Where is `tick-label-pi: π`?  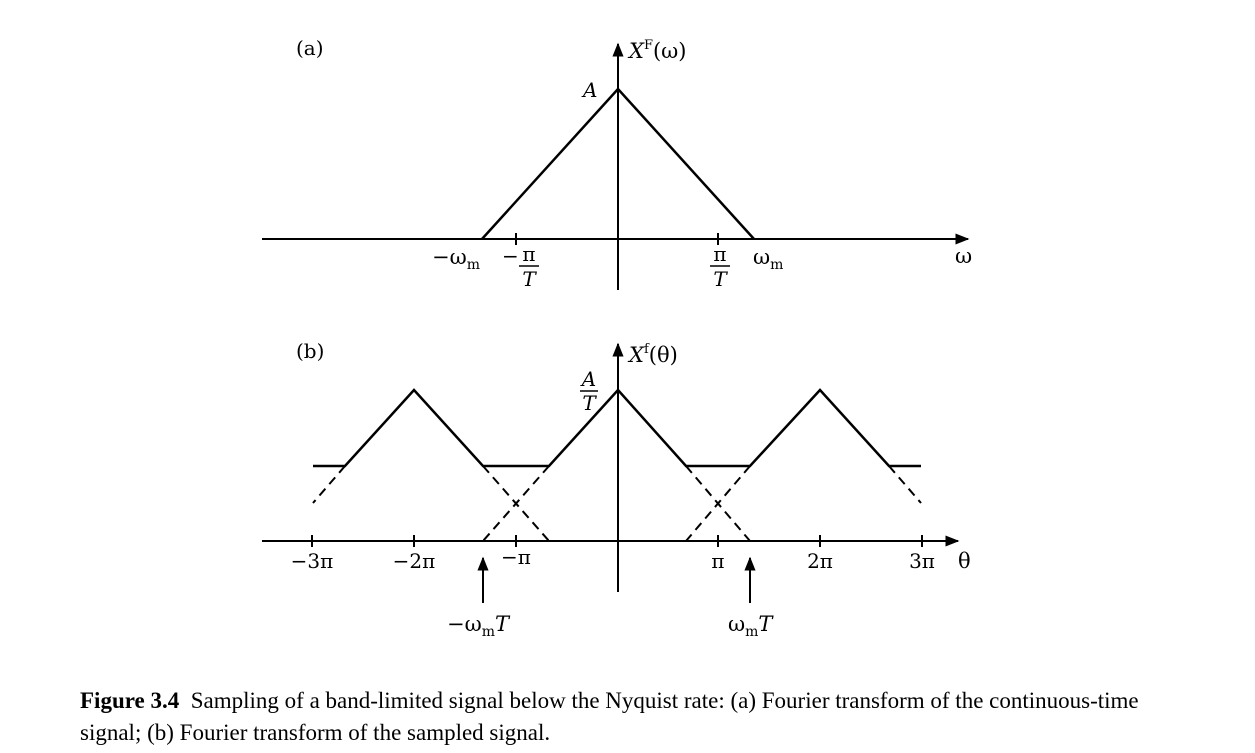 tick-label-pi: π is located at coordinates (717, 561).